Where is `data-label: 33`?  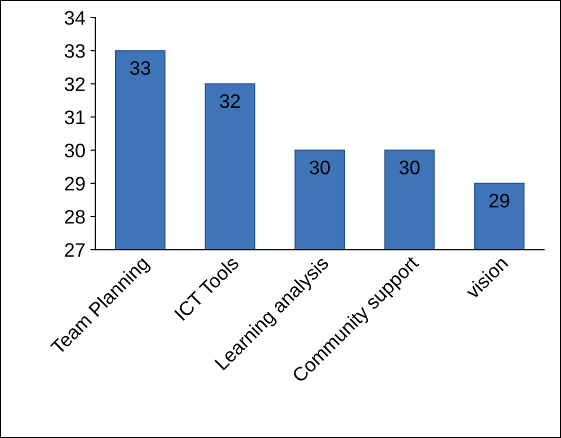 data-label: 33 is located at coordinates (140, 68).